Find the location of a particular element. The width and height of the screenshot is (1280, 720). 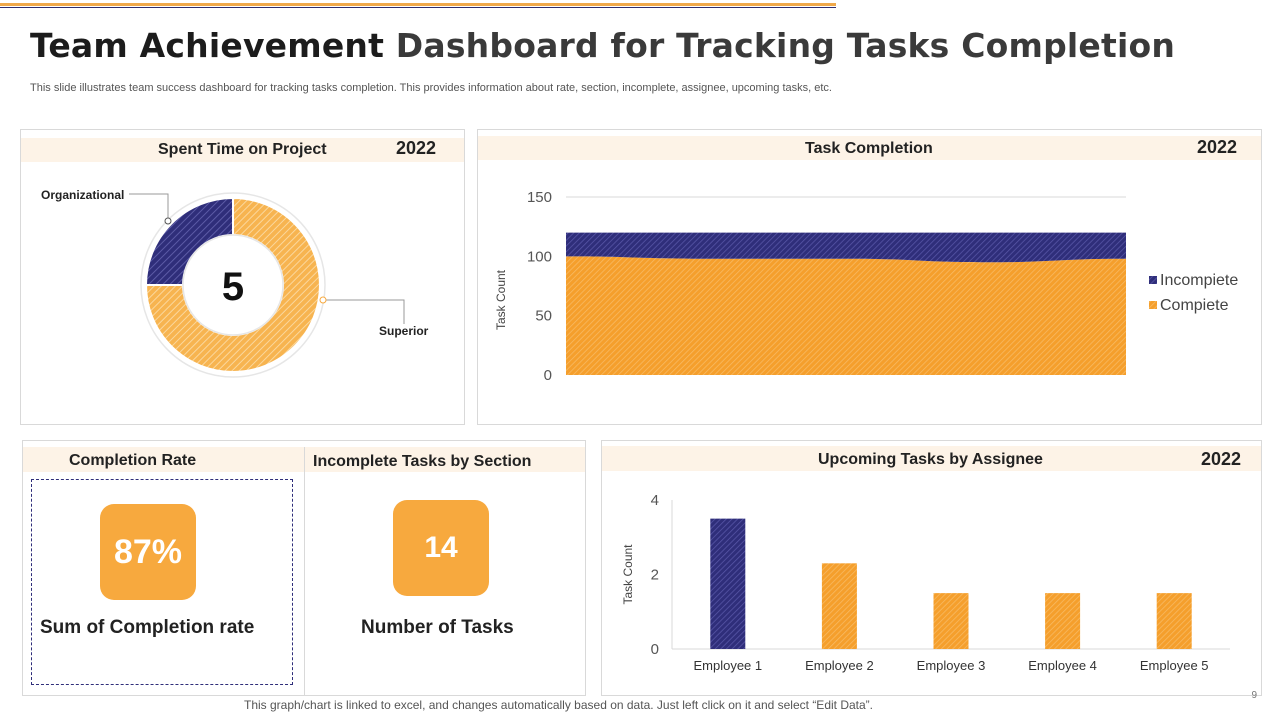

area-ytick-50: 50 is located at coordinates (543, 316).